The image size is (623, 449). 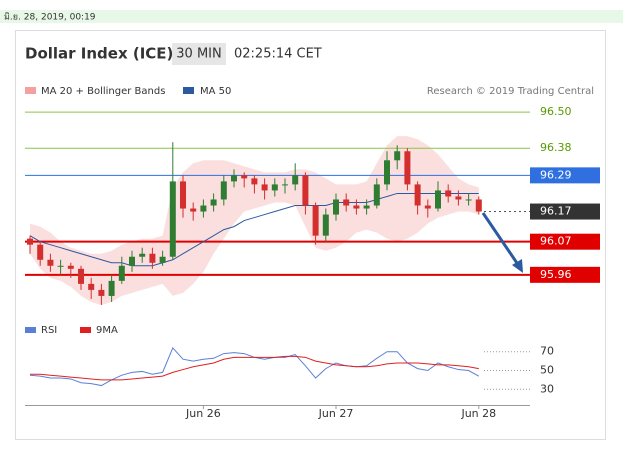 I want to click on timestamp-bar, so click(x=311, y=16).